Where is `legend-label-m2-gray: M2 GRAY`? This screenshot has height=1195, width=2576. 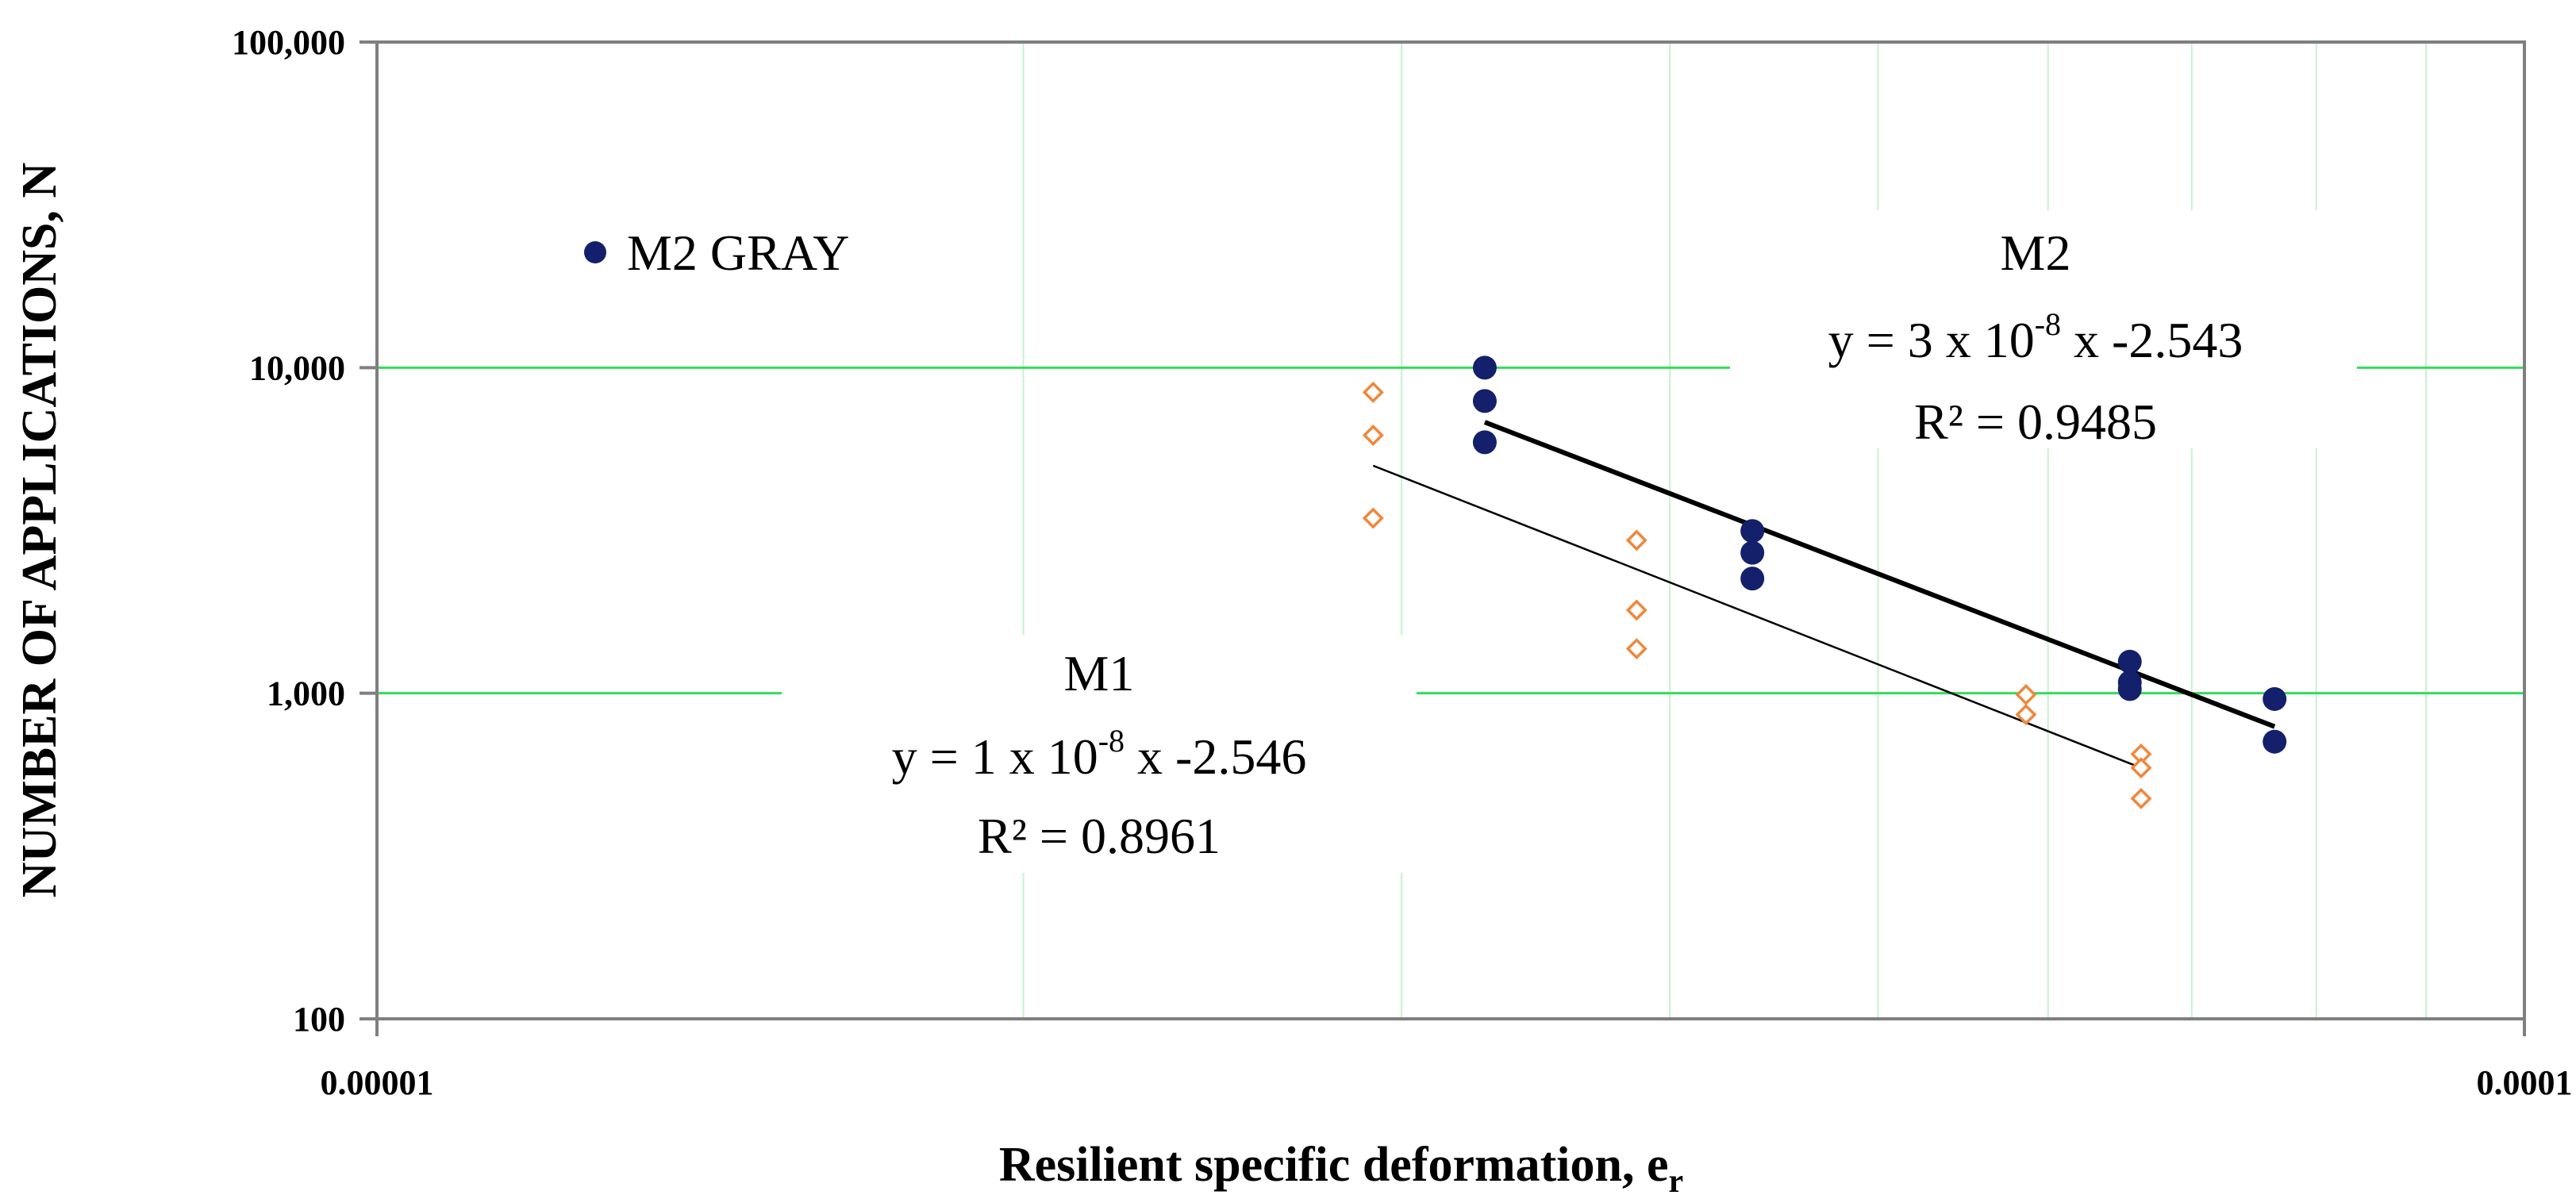 legend-label-m2-gray: M2 GRAY is located at coordinates (738, 253).